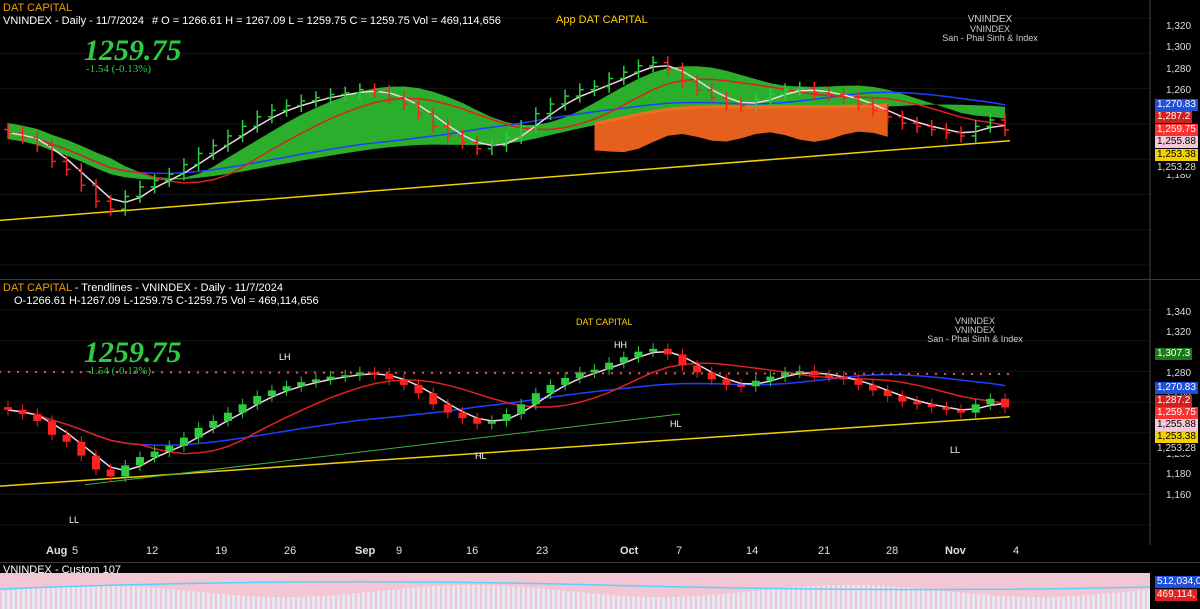 This screenshot has width=1200, height=609. What do you see at coordinates (1179, 312) in the screenshot?
I see `y-tick-label: 1,340` at bounding box center [1179, 312].